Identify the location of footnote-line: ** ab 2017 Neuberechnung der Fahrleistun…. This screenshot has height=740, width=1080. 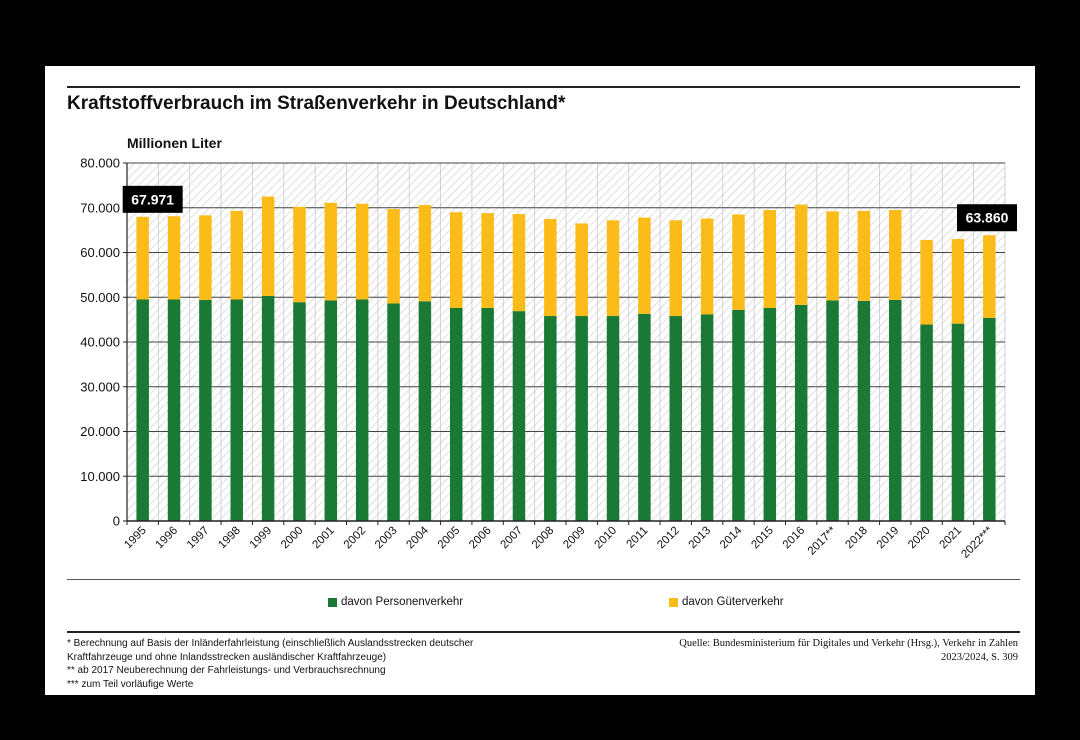
(226, 670).